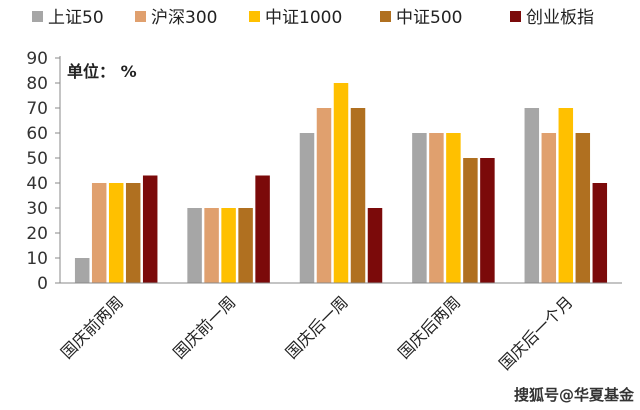  What do you see at coordinates (317, 327) in the screenshot?
I see `x-category-label: 国庆后一周` at bounding box center [317, 327].